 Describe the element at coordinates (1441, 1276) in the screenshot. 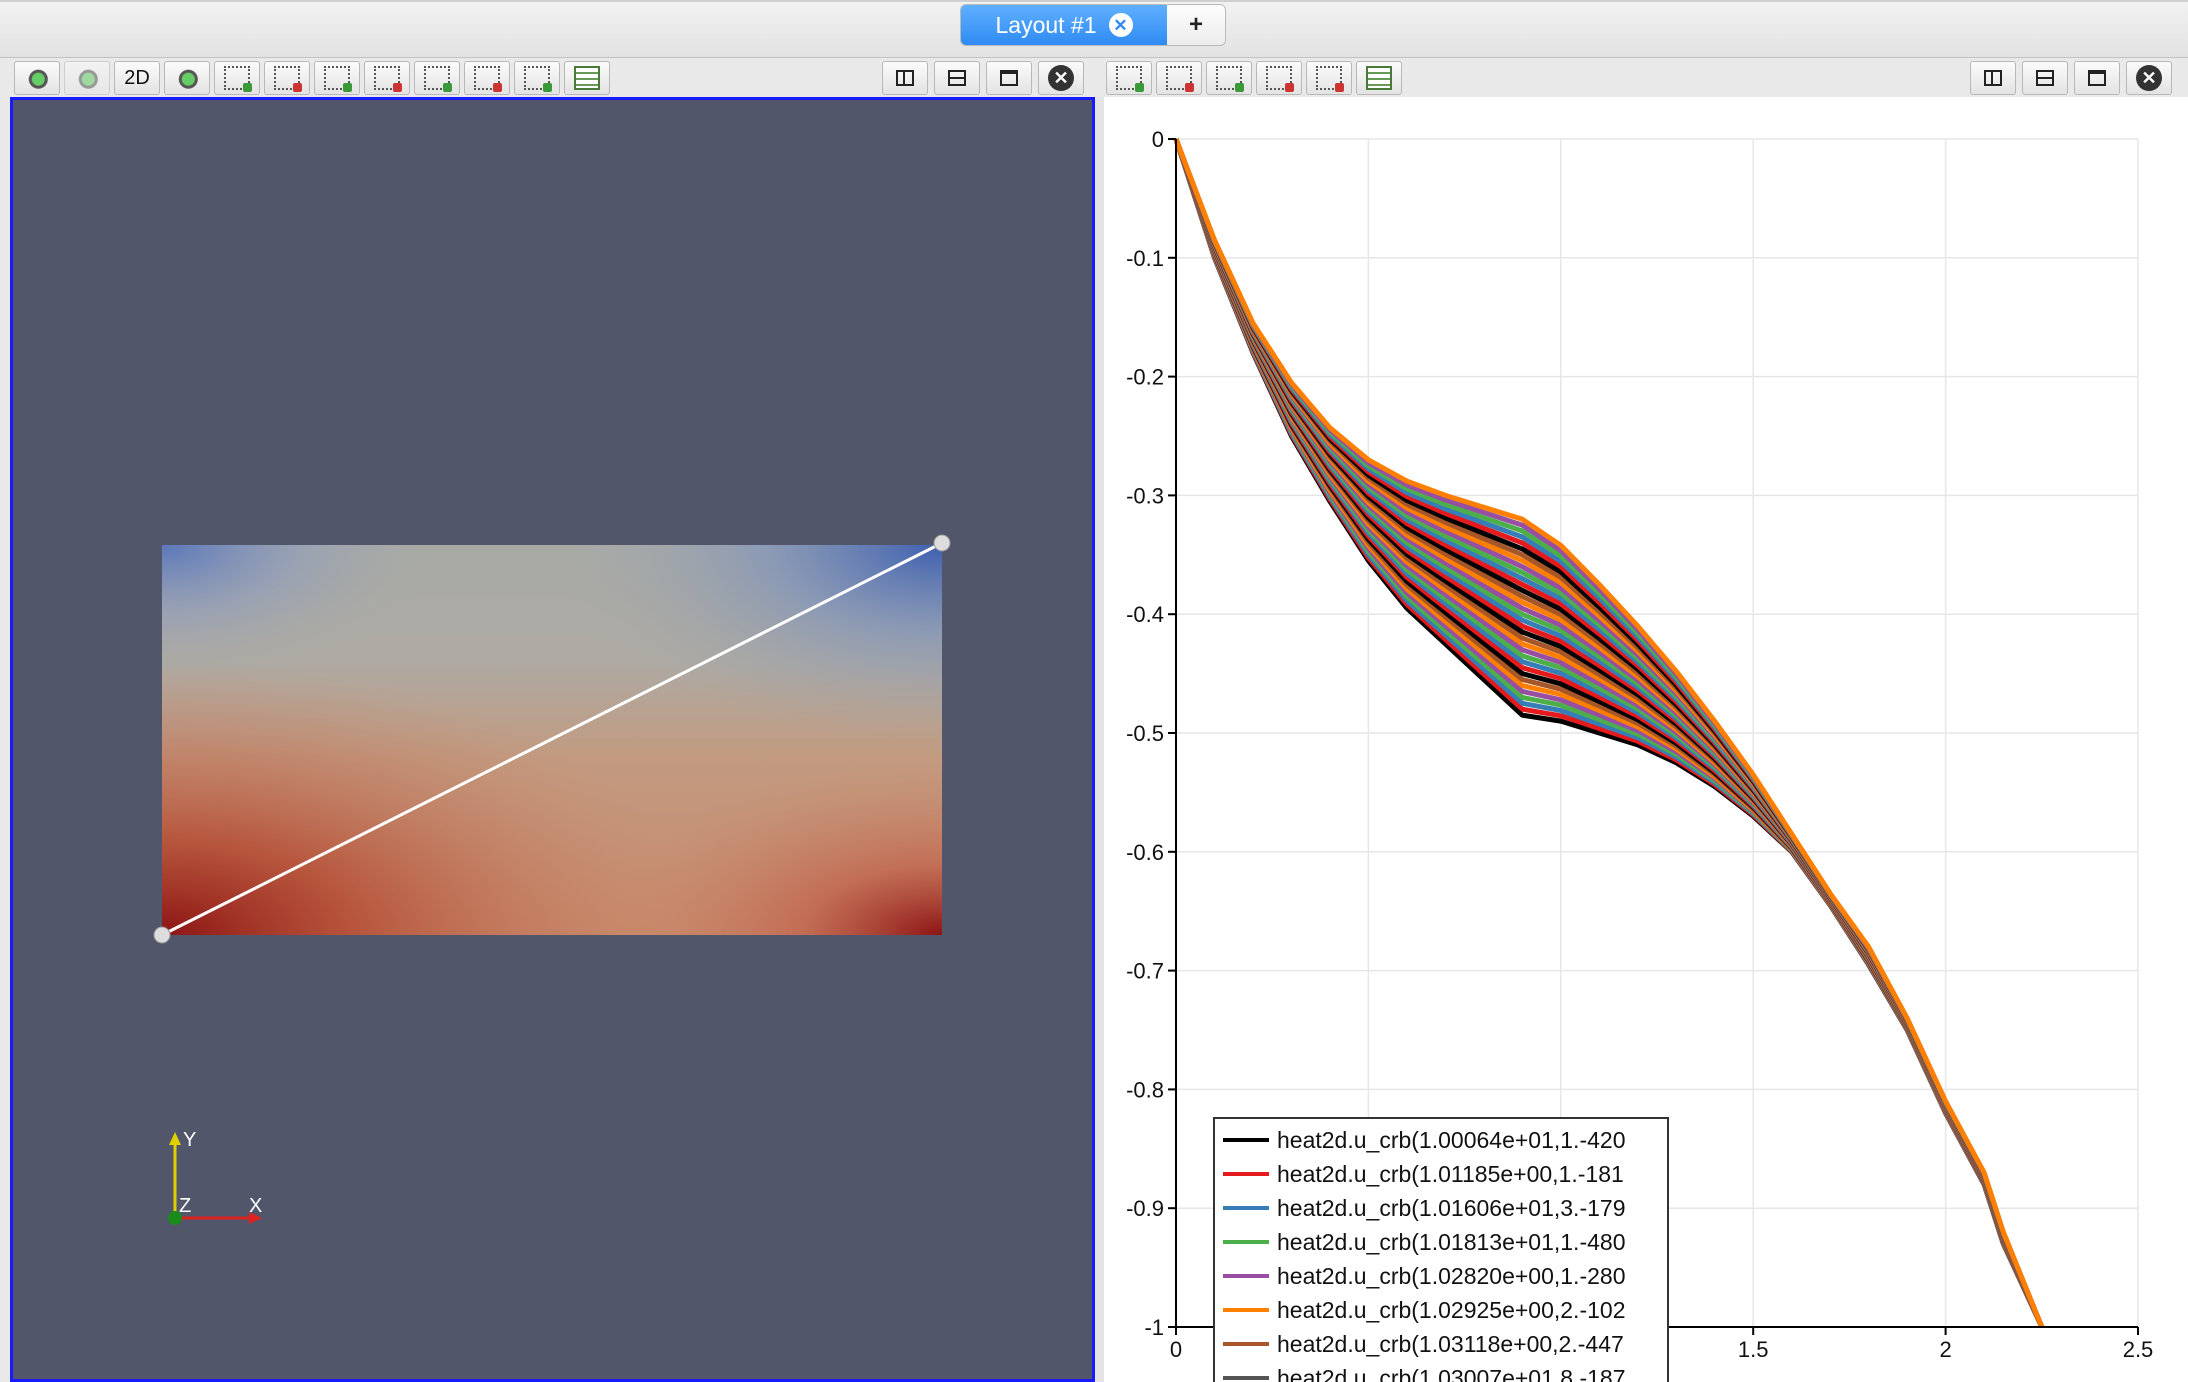

I see `legend-item: heat2d.u_crb(1.02820e+00,1.-280` at that location.